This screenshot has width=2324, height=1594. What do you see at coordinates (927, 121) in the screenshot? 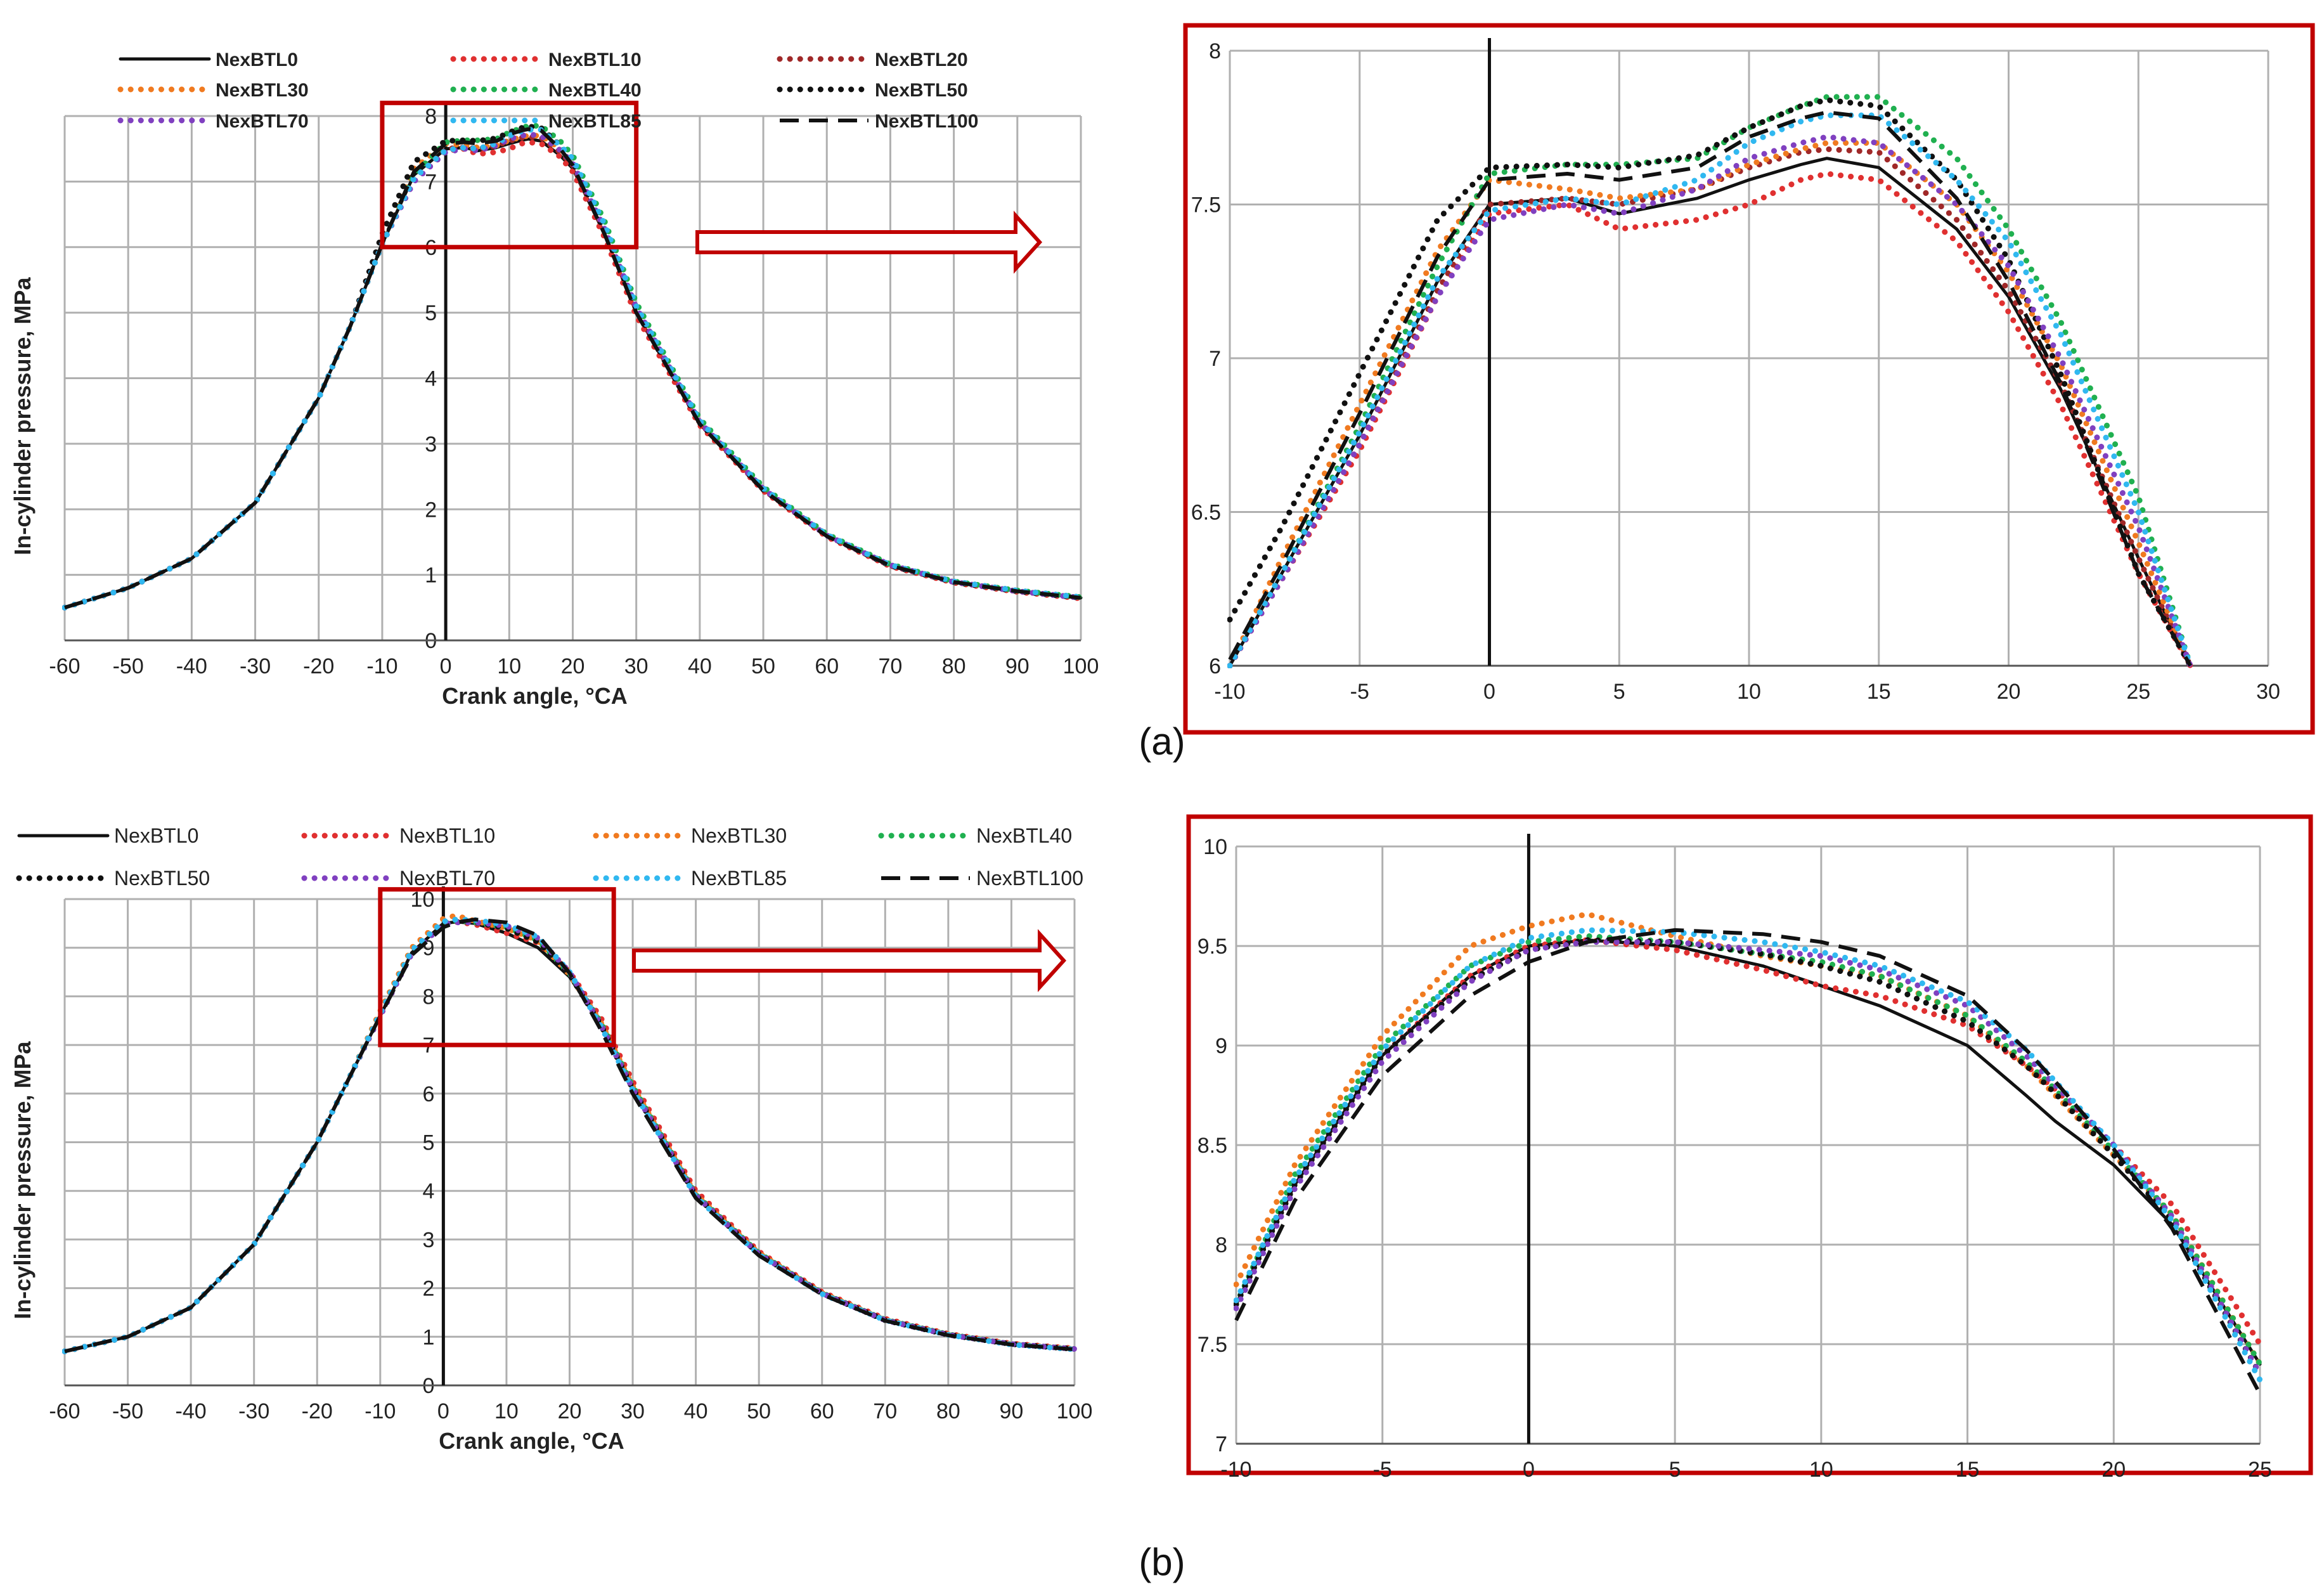
I see `legend-label: NexBTL100` at bounding box center [927, 121].